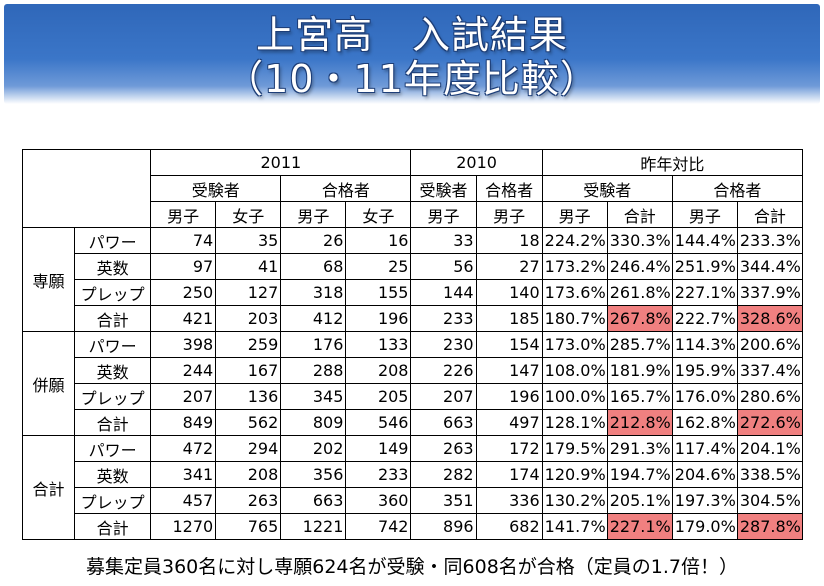 Image resolution: width=824 pixels, height=586 pixels. What do you see at coordinates (704, 474) in the screenshot?
I see `cell: 204.6%` at bounding box center [704, 474].